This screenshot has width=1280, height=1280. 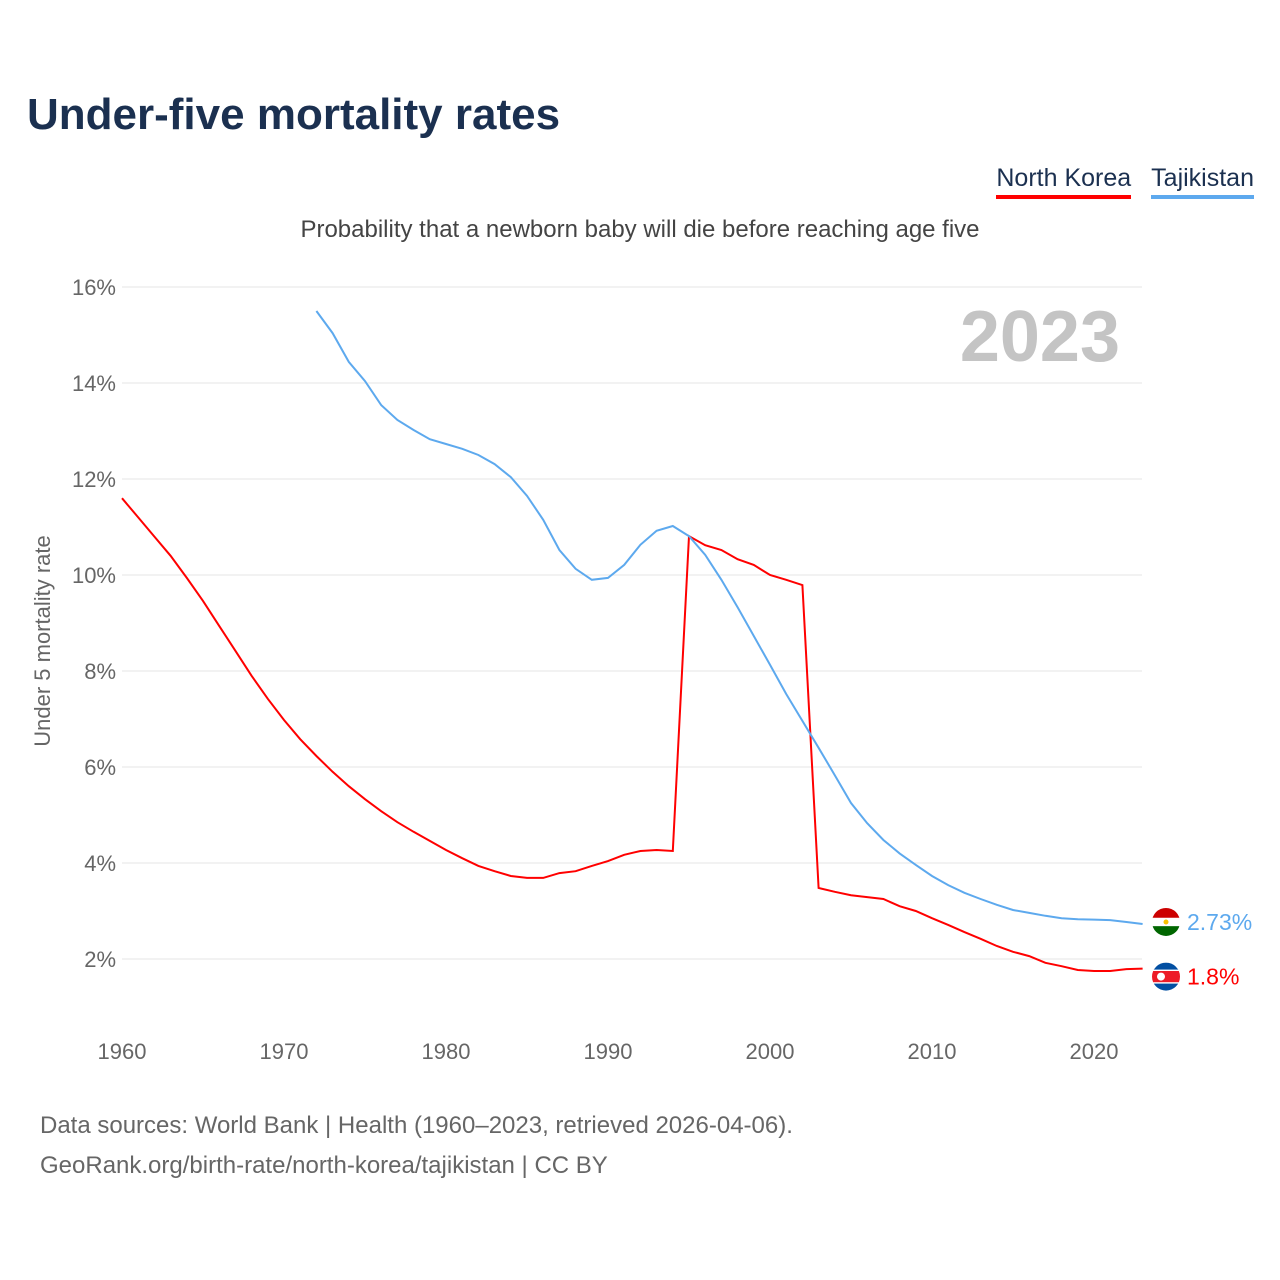 I want to click on legend: North Korea Tajikistan, so click(x=1125, y=181).